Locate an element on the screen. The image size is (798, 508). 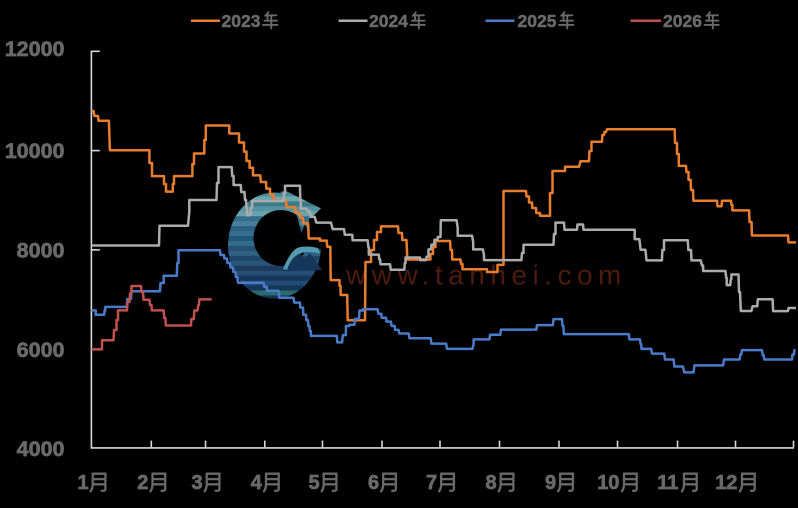
svg-text: 9 is located at coordinates (550, 483).